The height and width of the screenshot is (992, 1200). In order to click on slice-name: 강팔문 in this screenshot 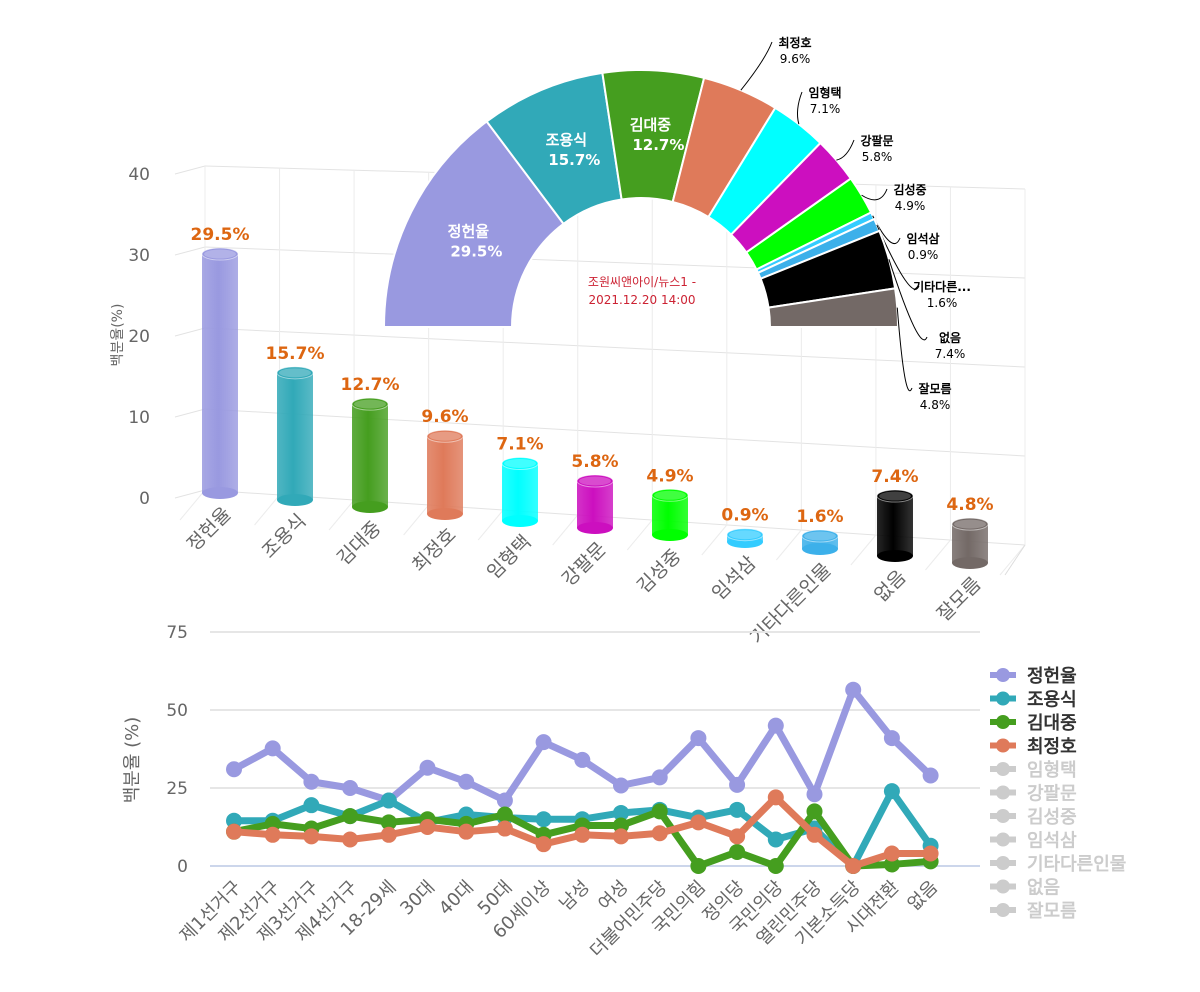, I will do `click(876, 140)`.